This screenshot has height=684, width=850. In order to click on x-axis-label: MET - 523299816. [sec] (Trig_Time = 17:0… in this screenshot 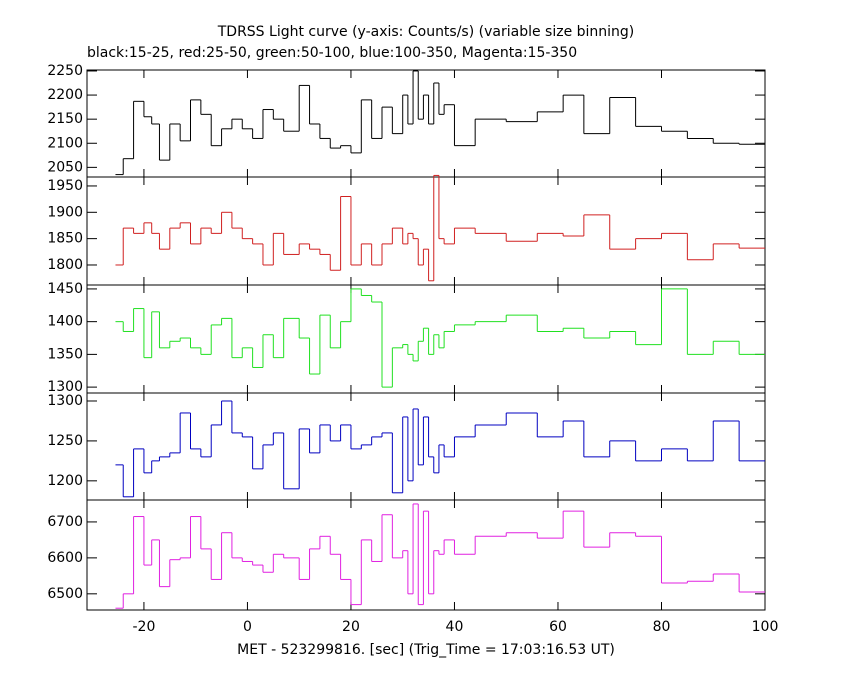, I will do `click(426, 650)`.